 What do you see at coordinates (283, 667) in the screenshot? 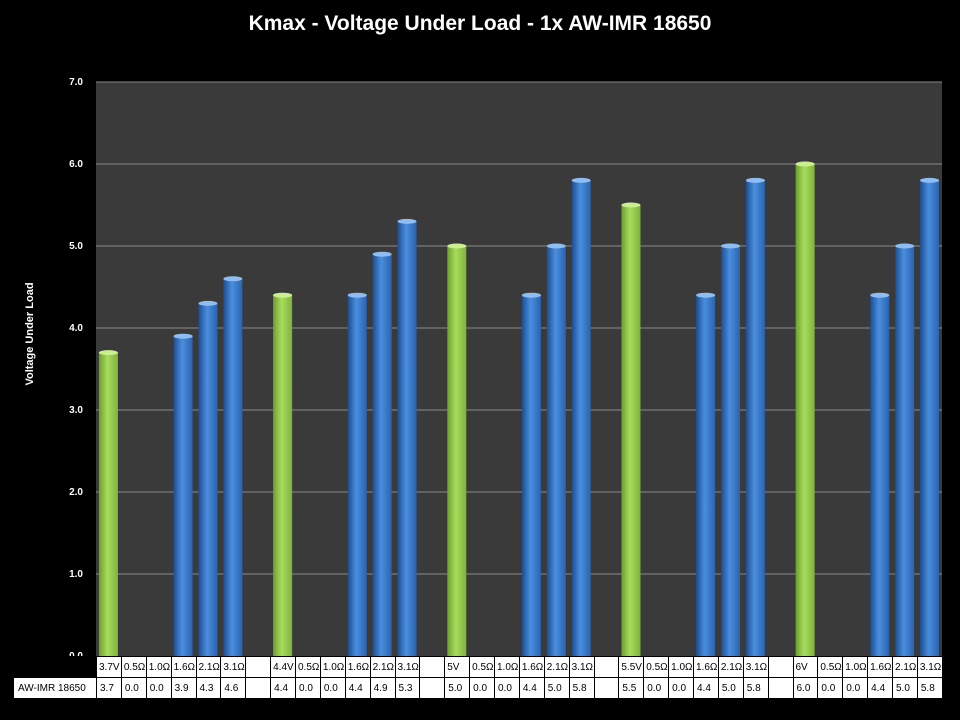
I see `category-label: 4.4V` at bounding box center [283, 667].